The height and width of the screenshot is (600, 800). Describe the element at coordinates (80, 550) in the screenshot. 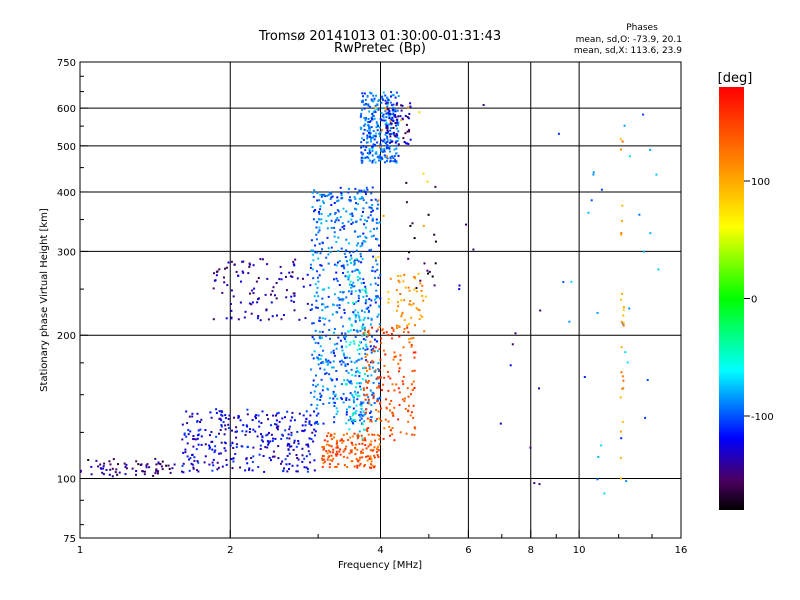

I see `x-tick-label: 1` at that location.